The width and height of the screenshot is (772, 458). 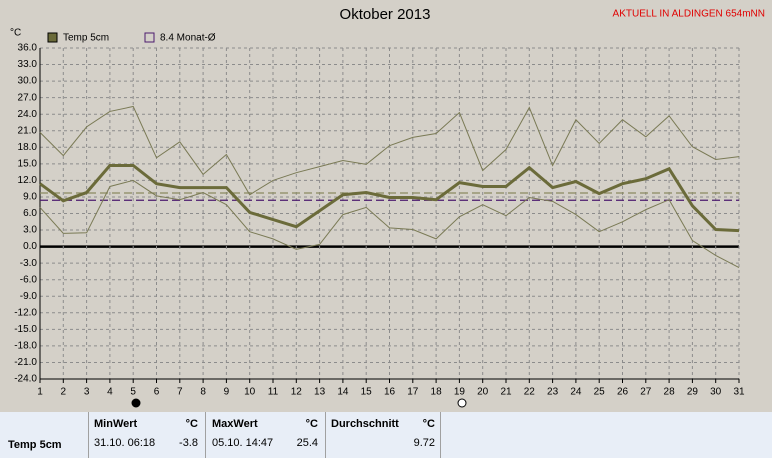 I want to click on table-cell: -3.8, so click(x=188, y=443).